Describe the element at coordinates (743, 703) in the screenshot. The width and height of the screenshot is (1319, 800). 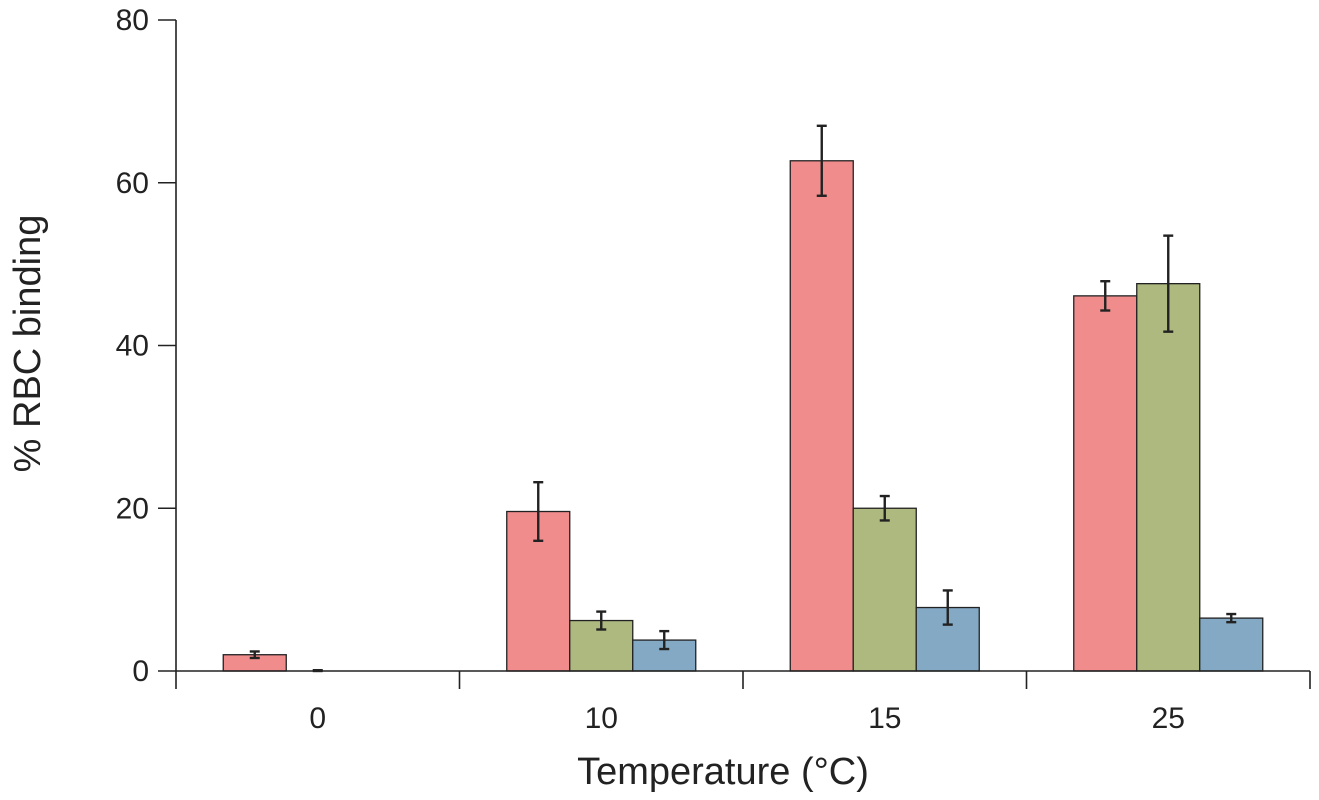
I see `x-axis-ticks: 0 10 15 25` at that location.